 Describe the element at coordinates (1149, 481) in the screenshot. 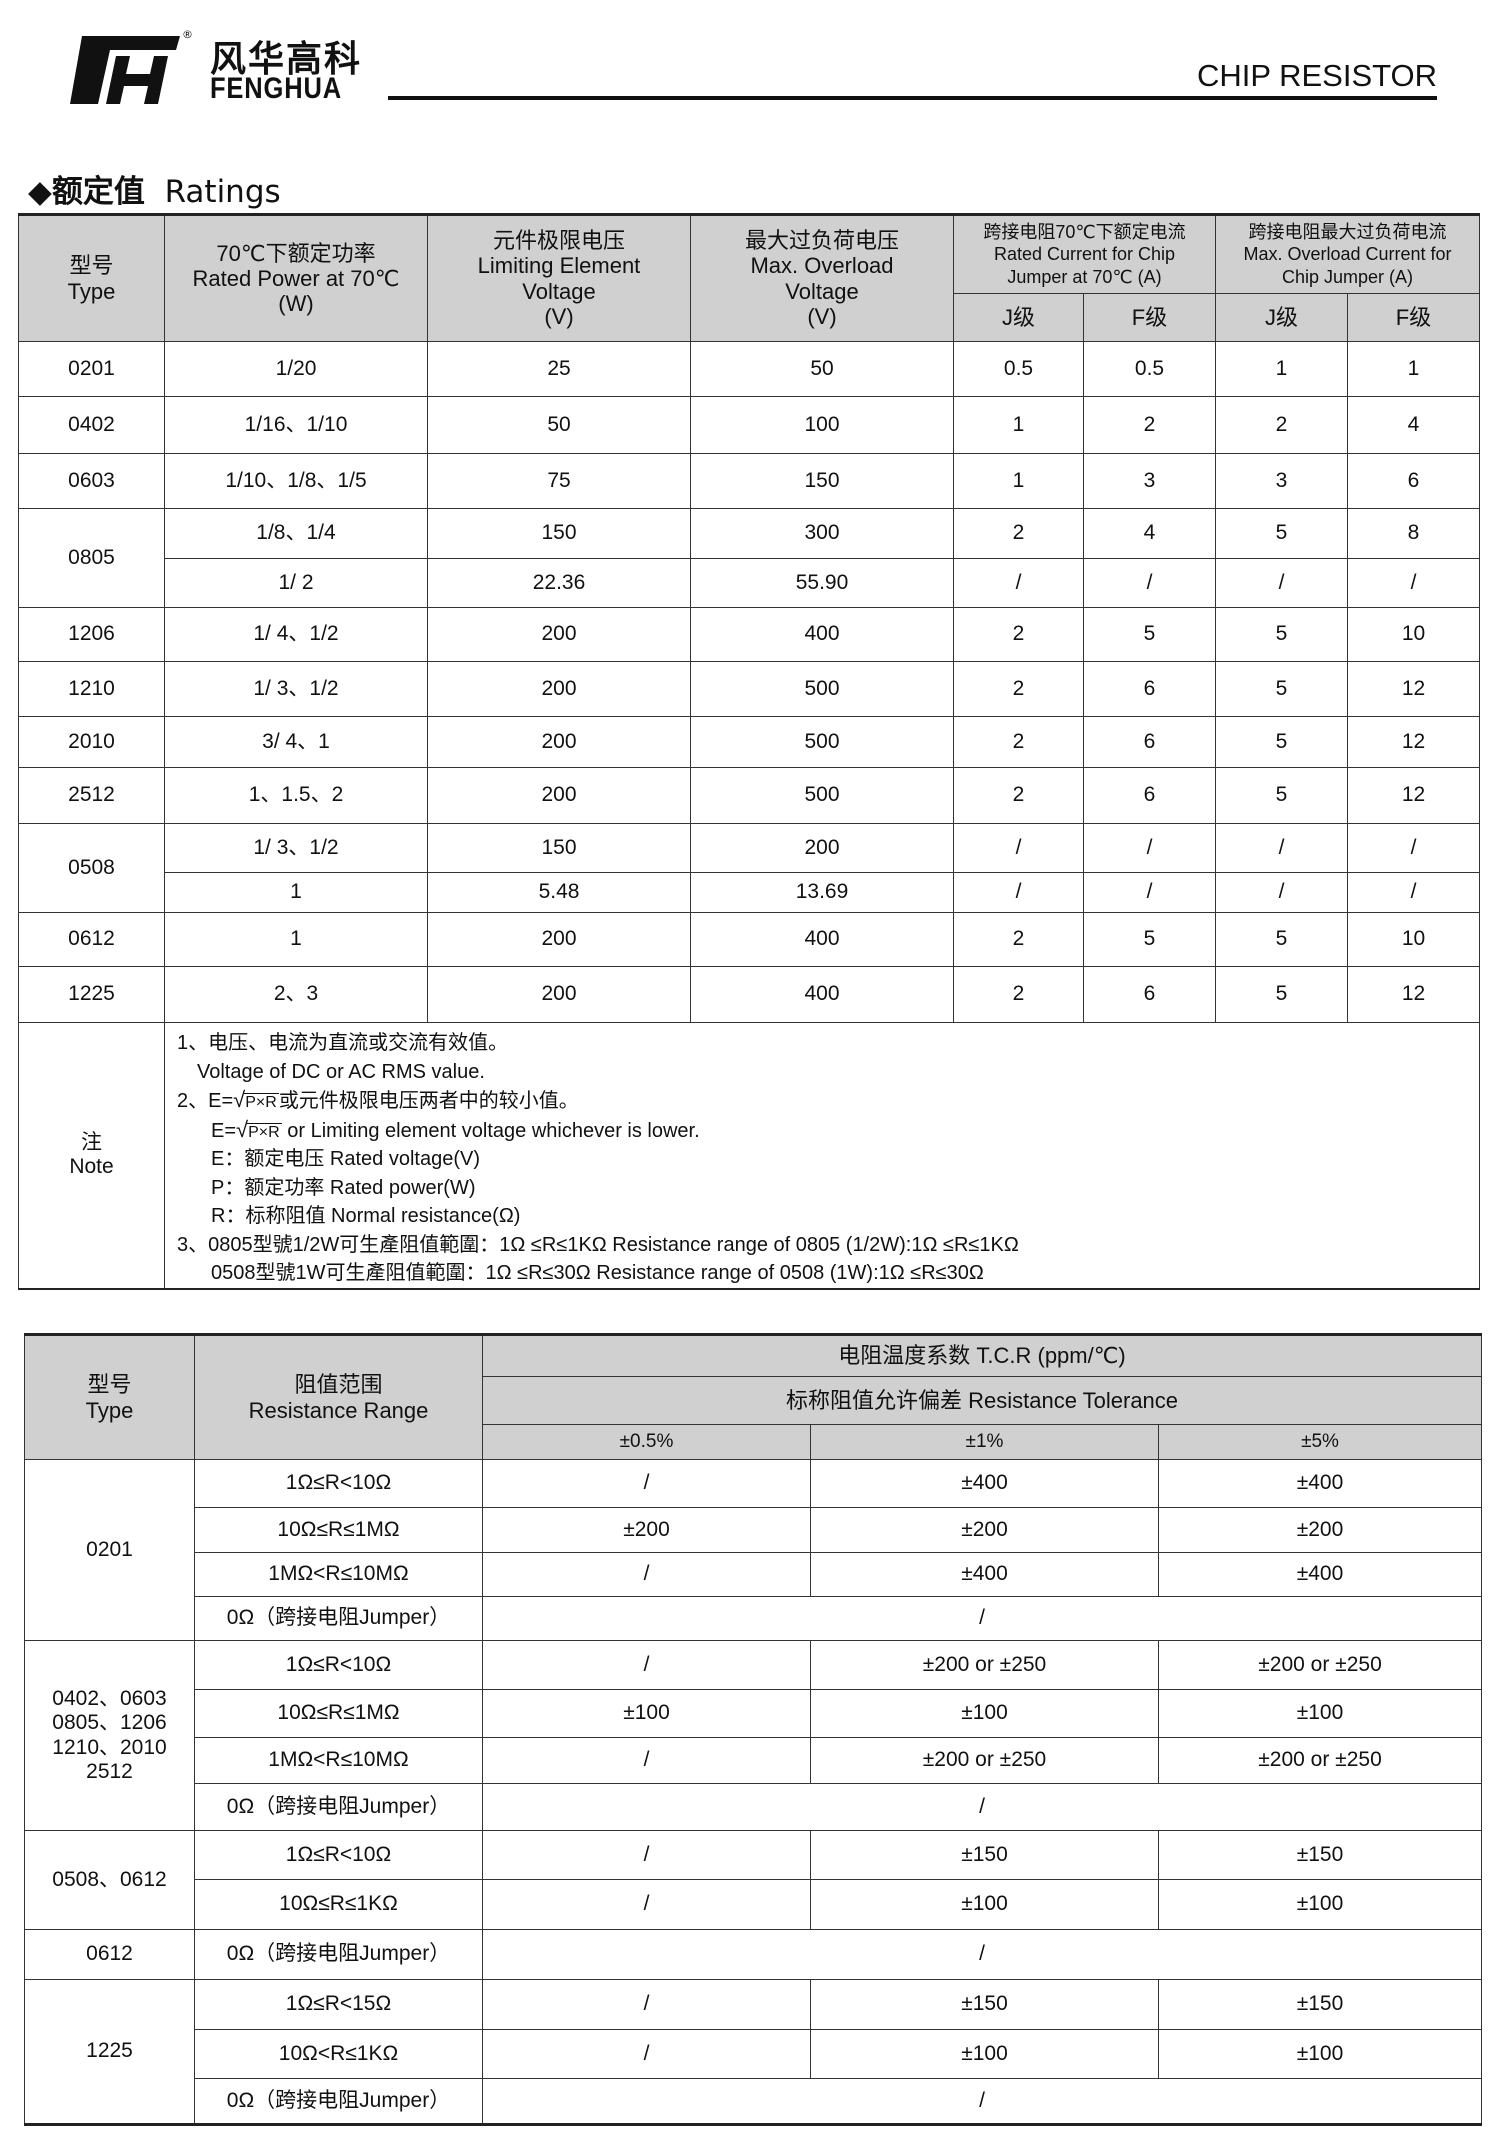

I see `cell-jumper-rated-f: 3` at that location.